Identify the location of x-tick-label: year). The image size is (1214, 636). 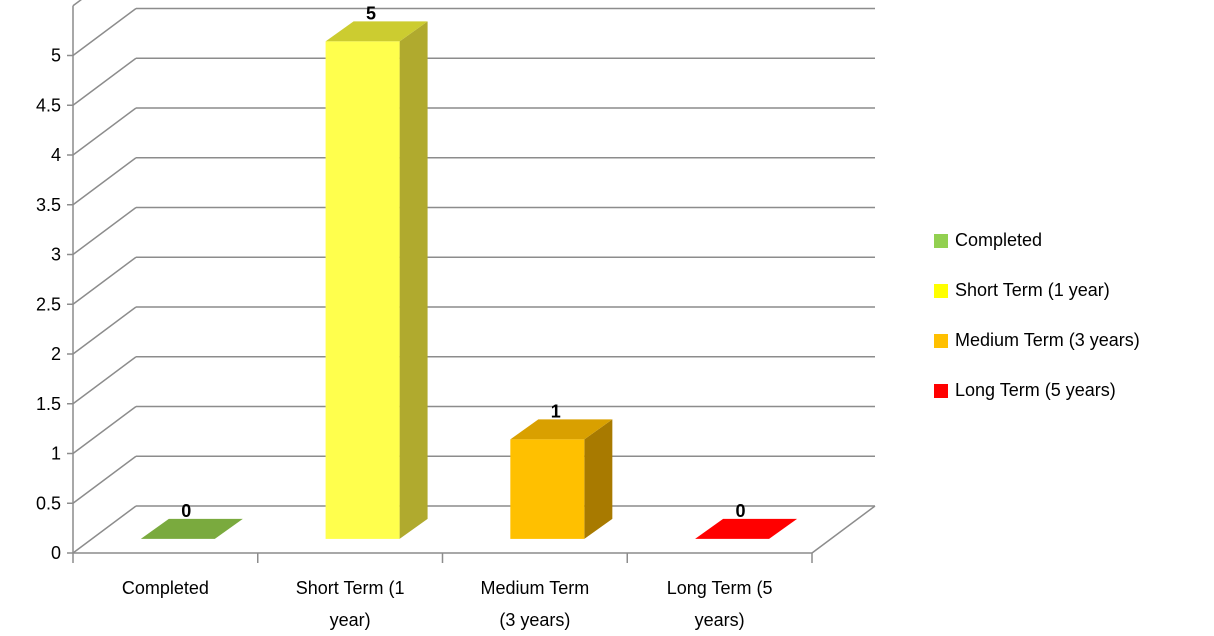
(350, 620).